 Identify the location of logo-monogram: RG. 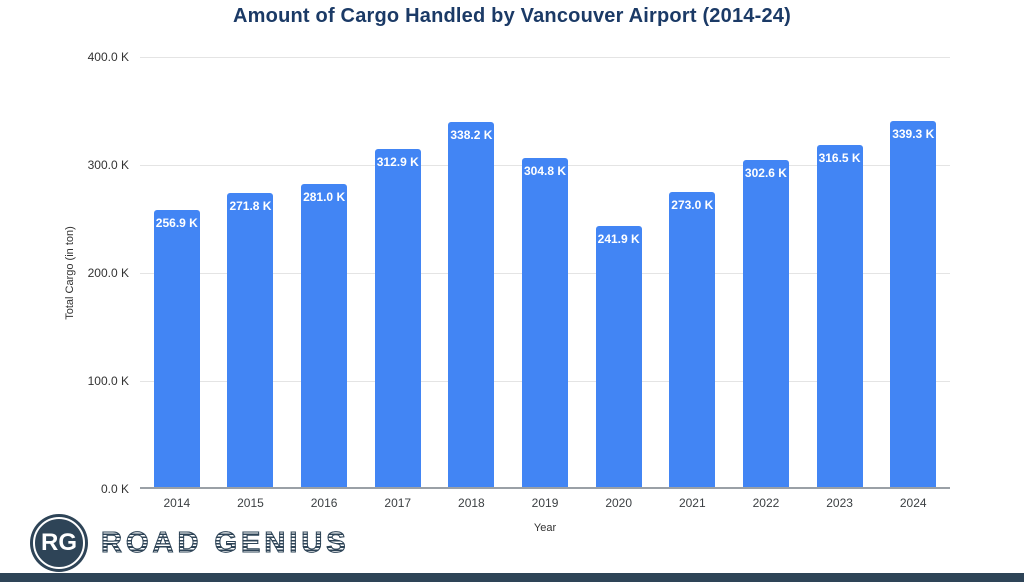
(59, 542).